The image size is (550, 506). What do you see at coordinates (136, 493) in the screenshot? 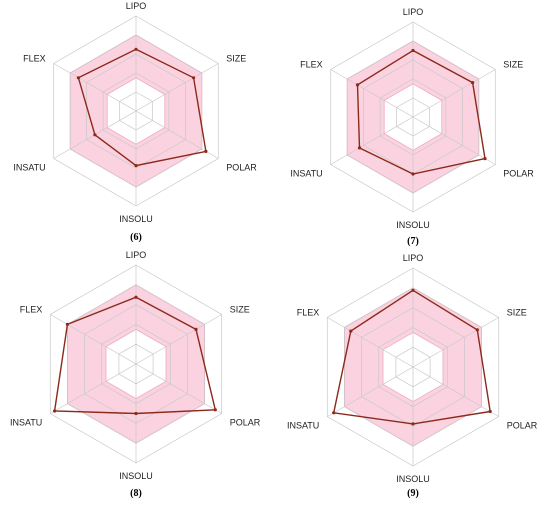
I see `panel-label: (8)` at bounding box center [136, 493].